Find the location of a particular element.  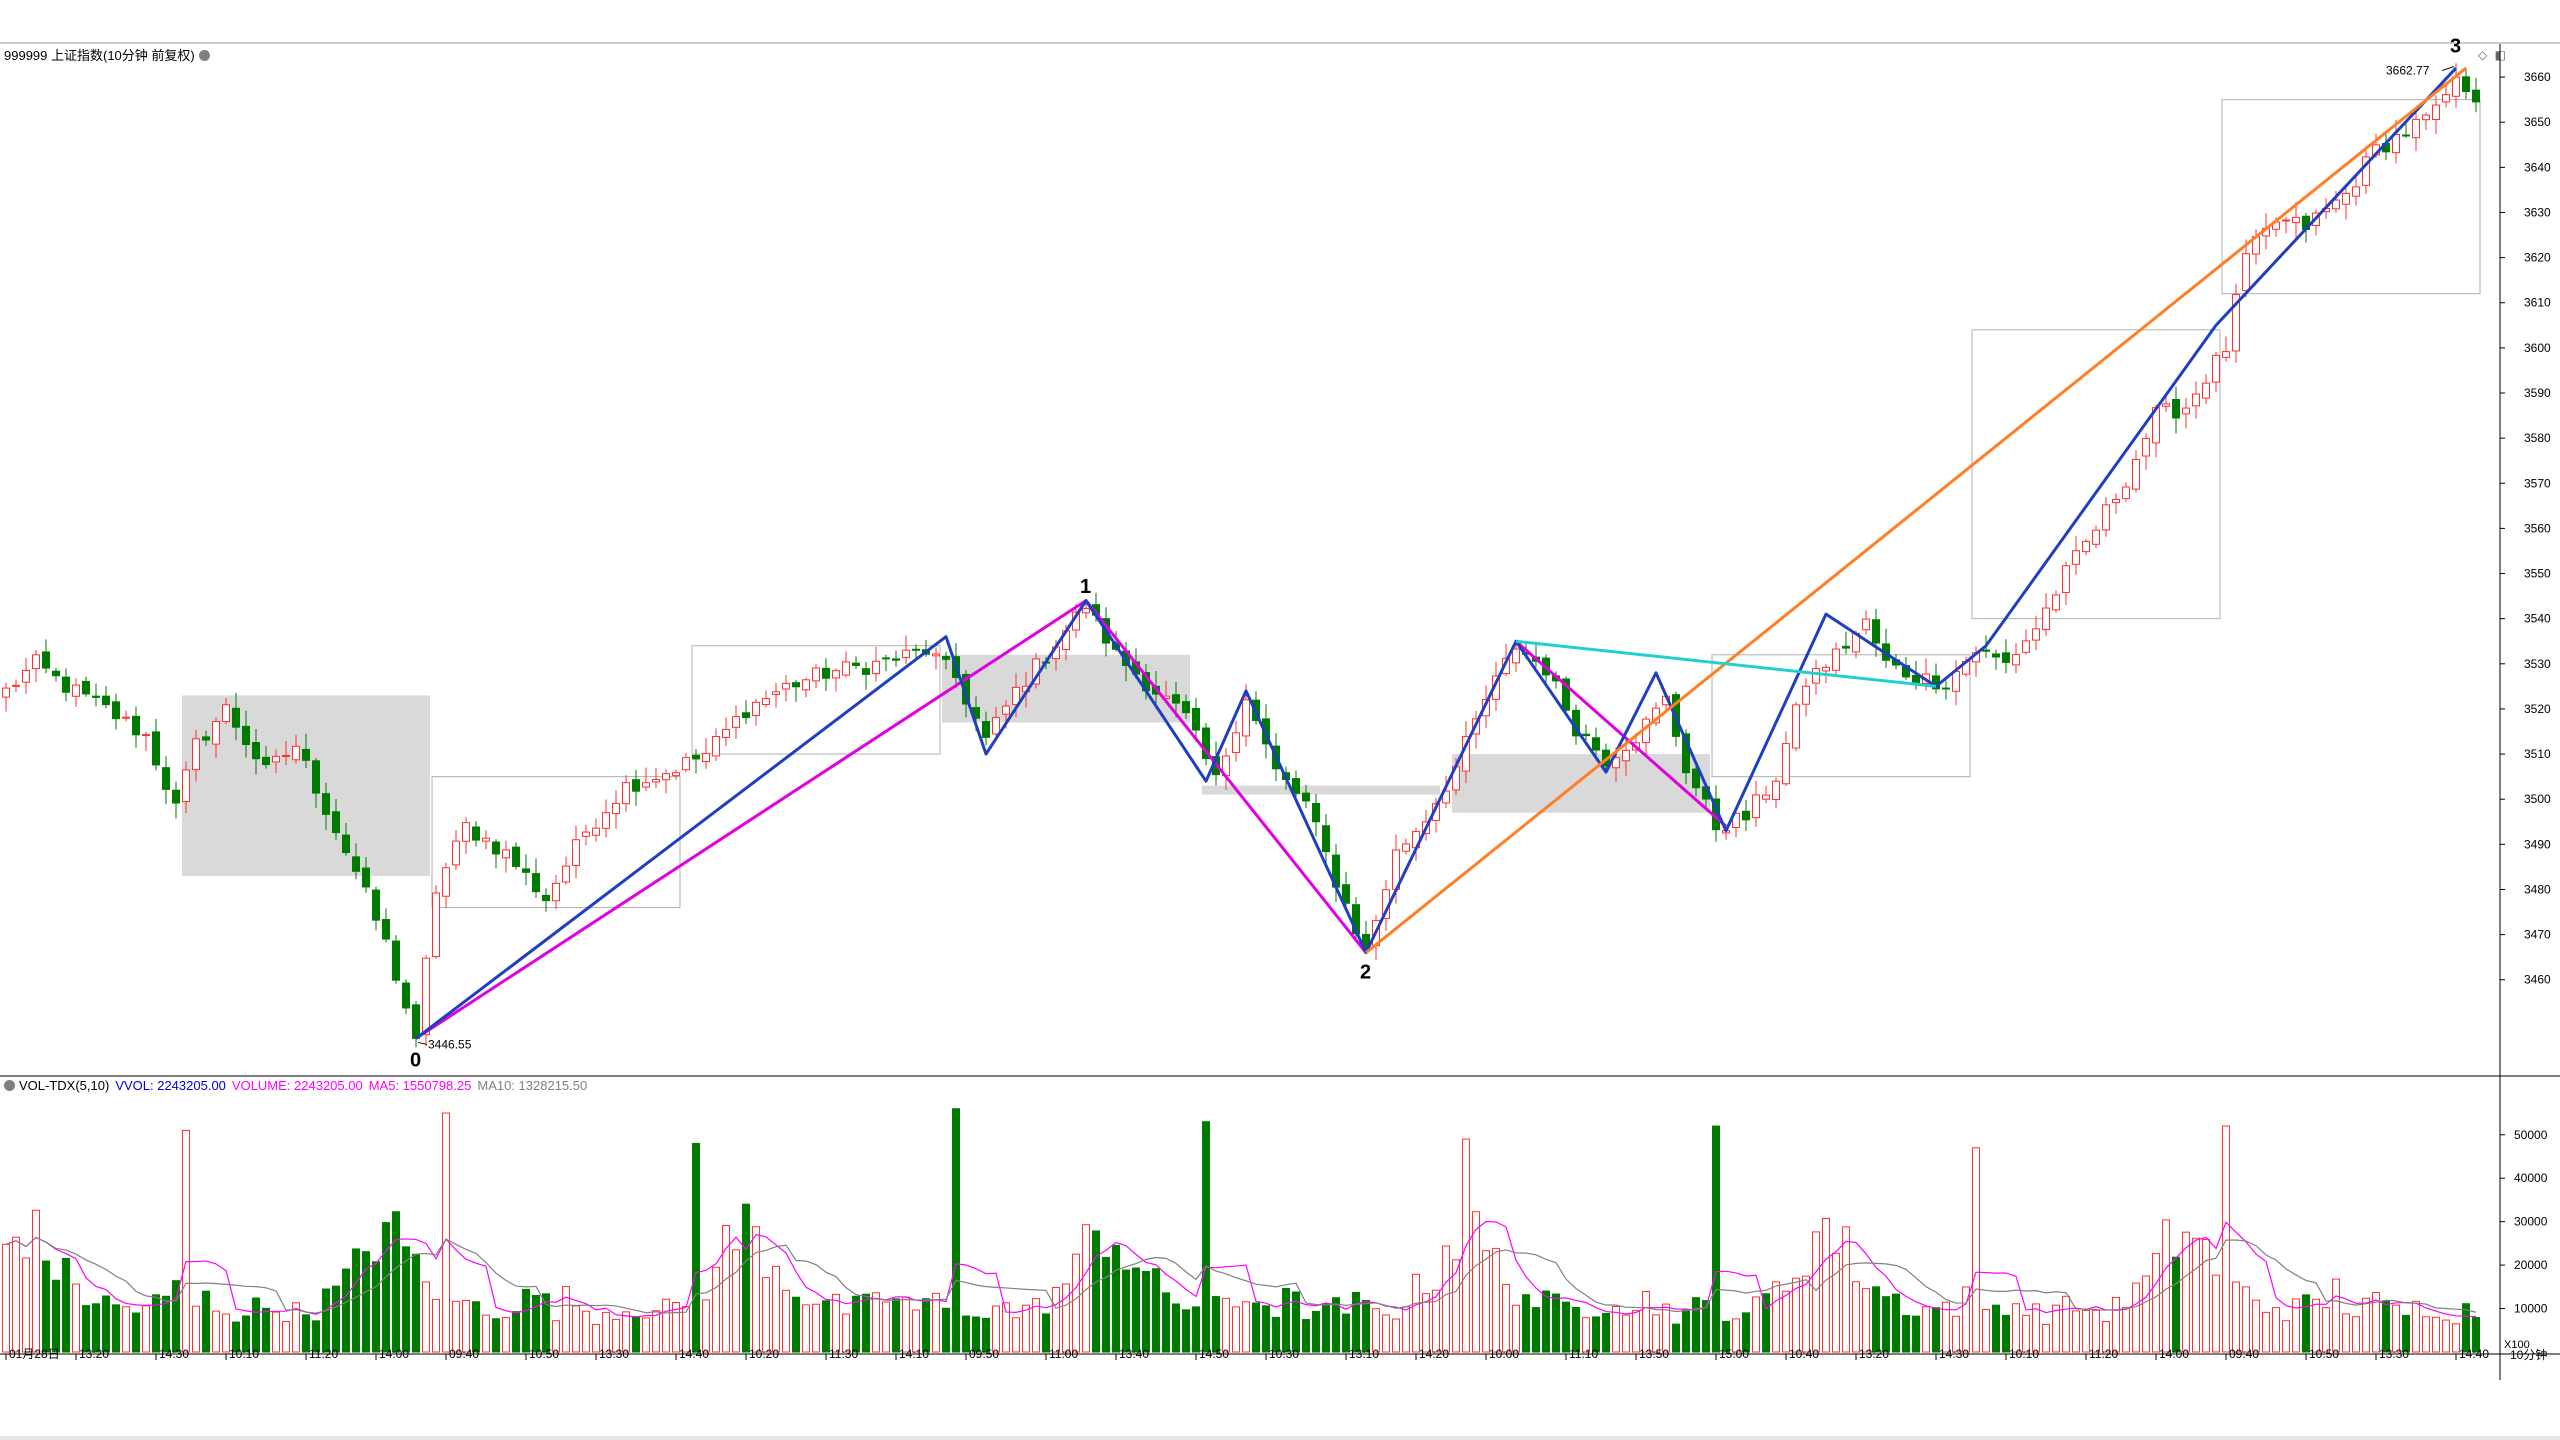

settings-icon is located at coordinates (204, 55).